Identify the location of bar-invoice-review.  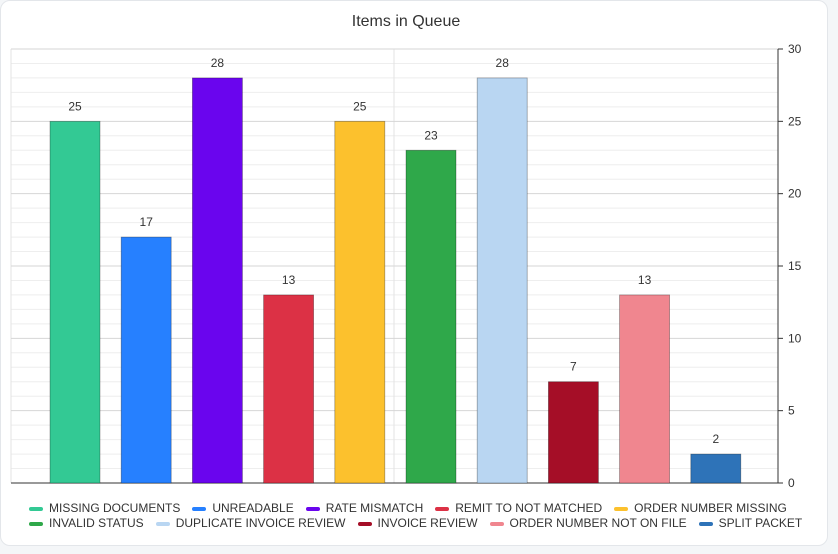
(573, 432).